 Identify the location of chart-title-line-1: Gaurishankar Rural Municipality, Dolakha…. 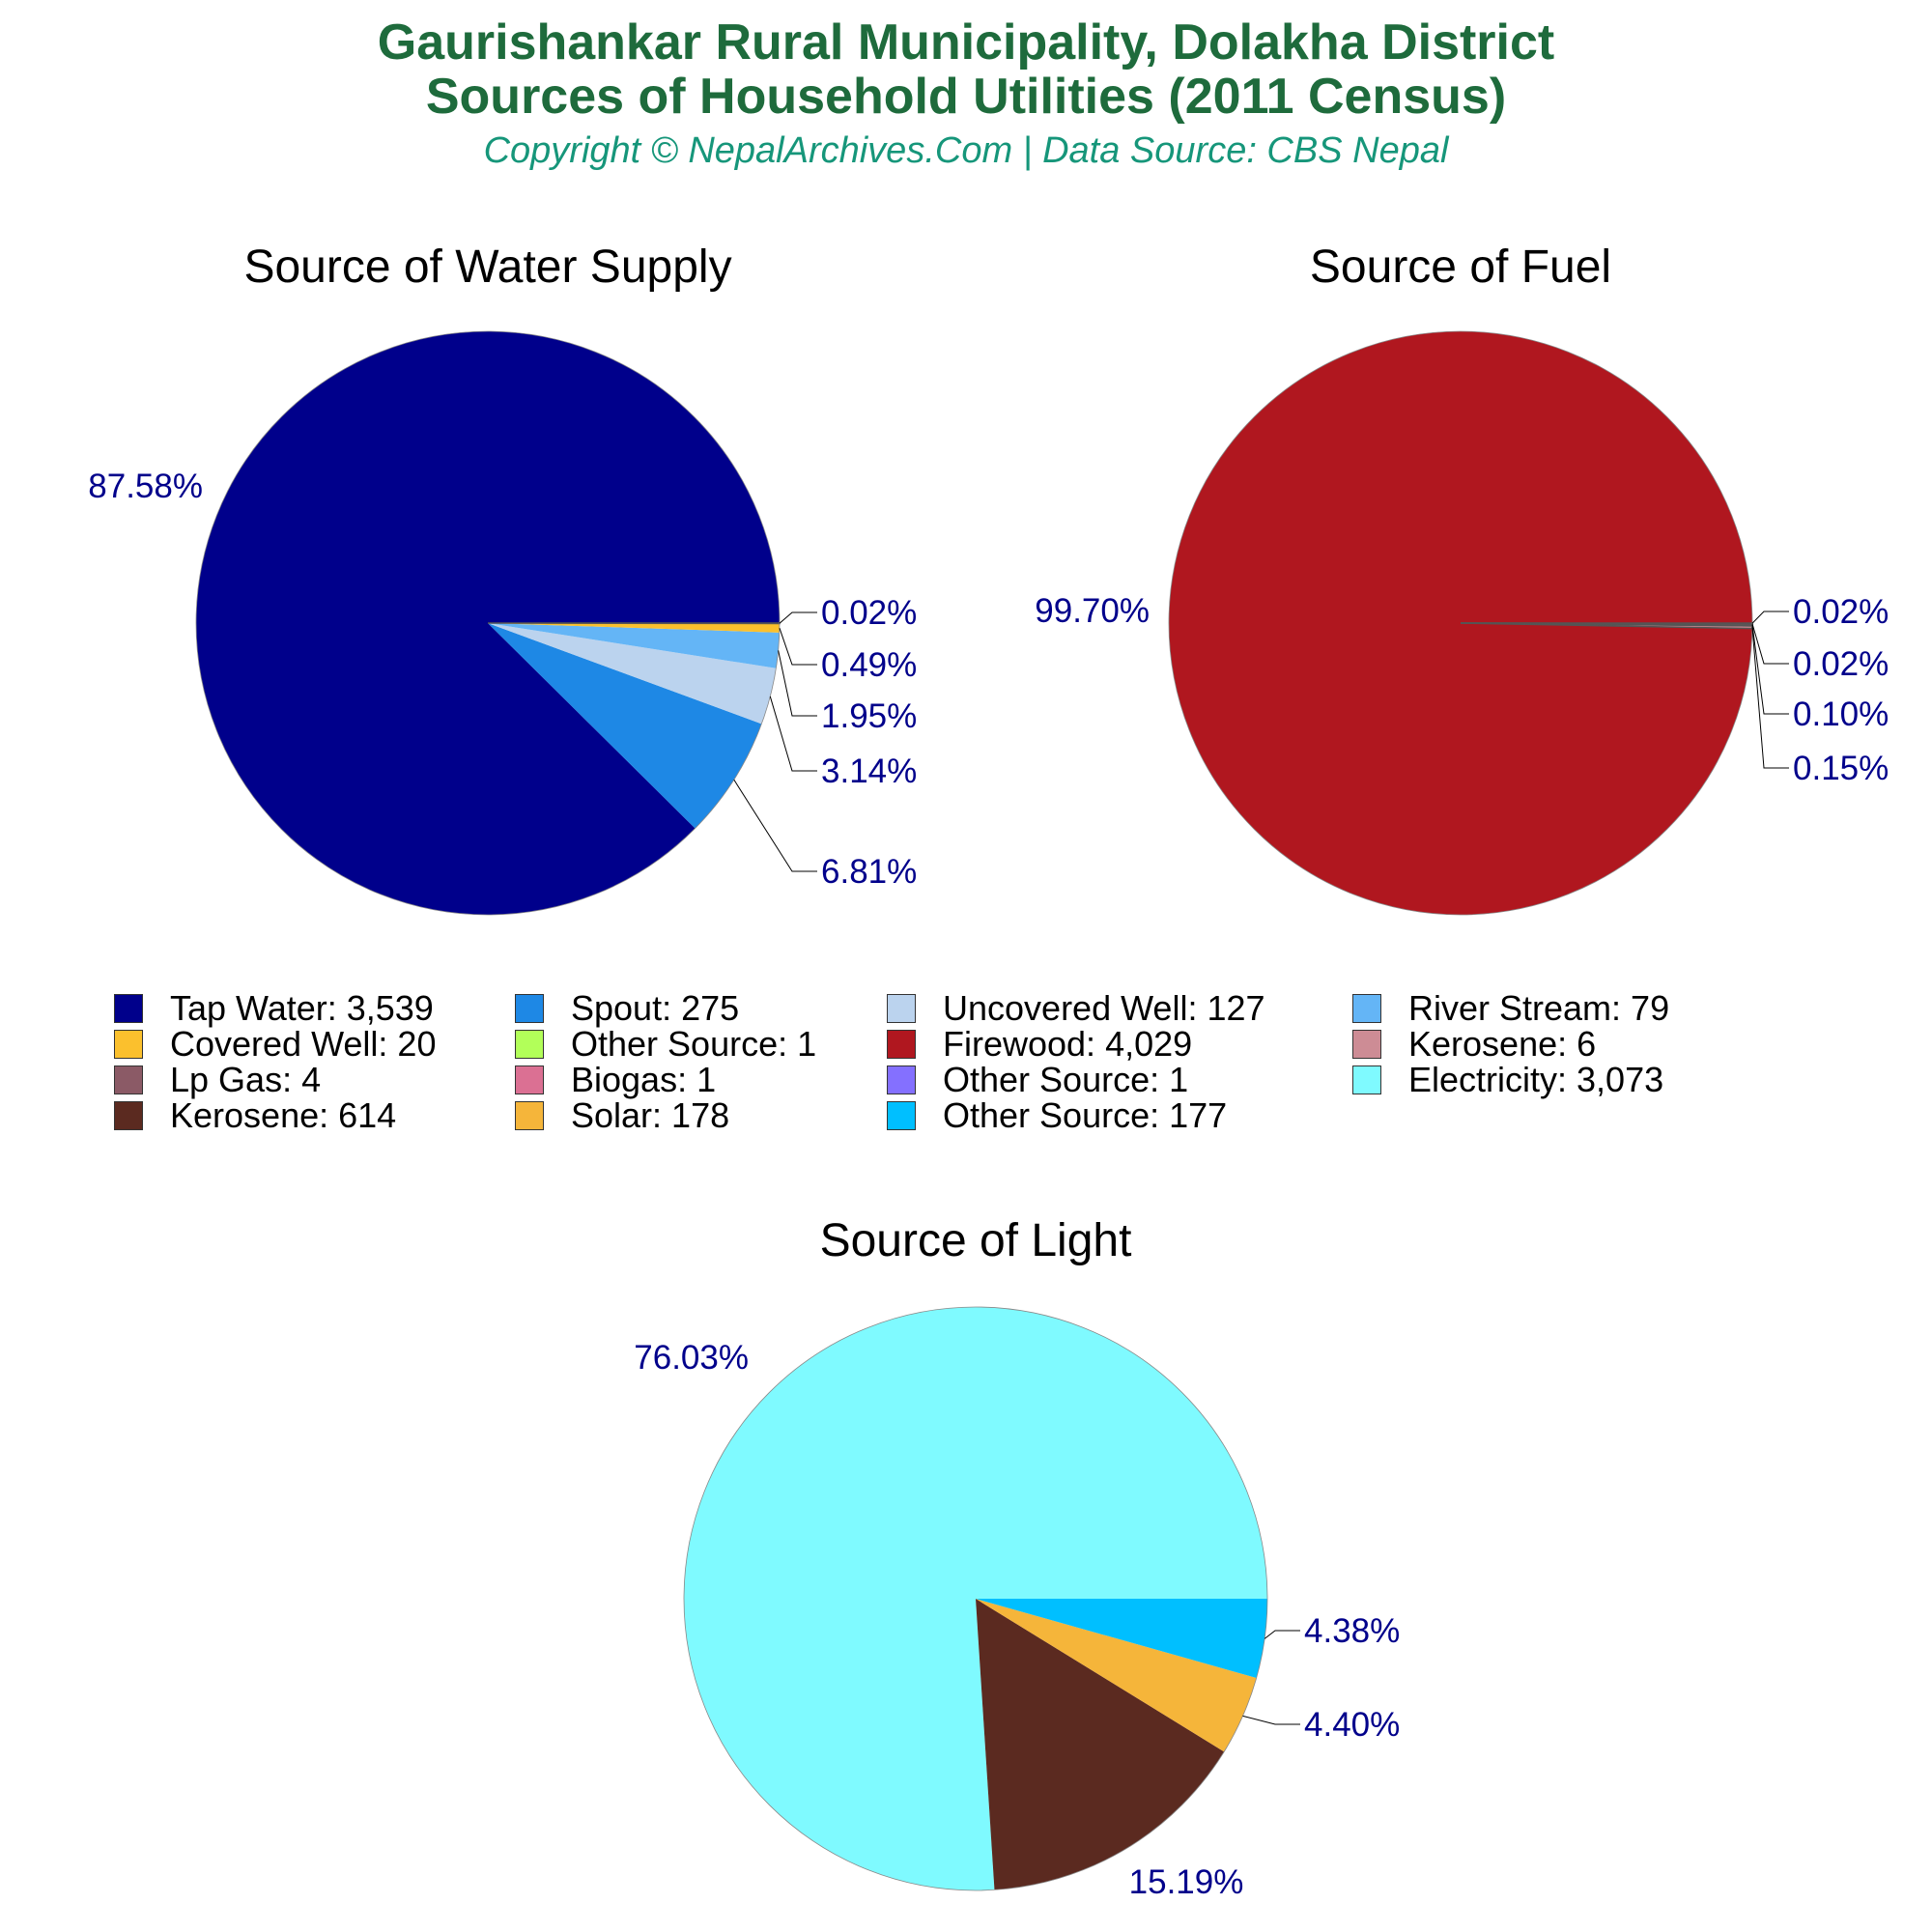
(966, 42).